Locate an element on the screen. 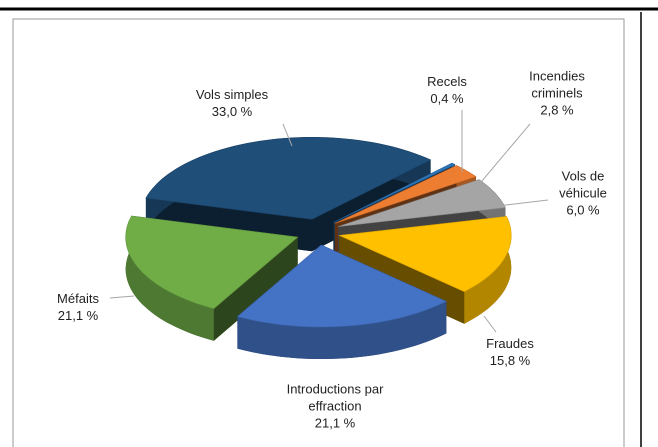  data-label: Incendies criminels 2,8 % is located at coordinates (557, 93).